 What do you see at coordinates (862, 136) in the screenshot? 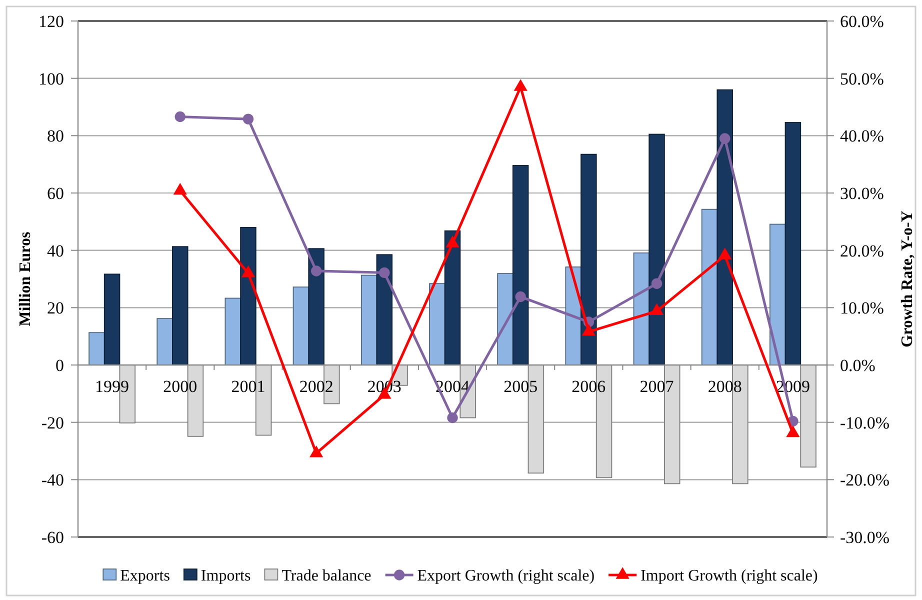
I see `y2-tick-label: 40.0%` at bounding box center [862, 136].